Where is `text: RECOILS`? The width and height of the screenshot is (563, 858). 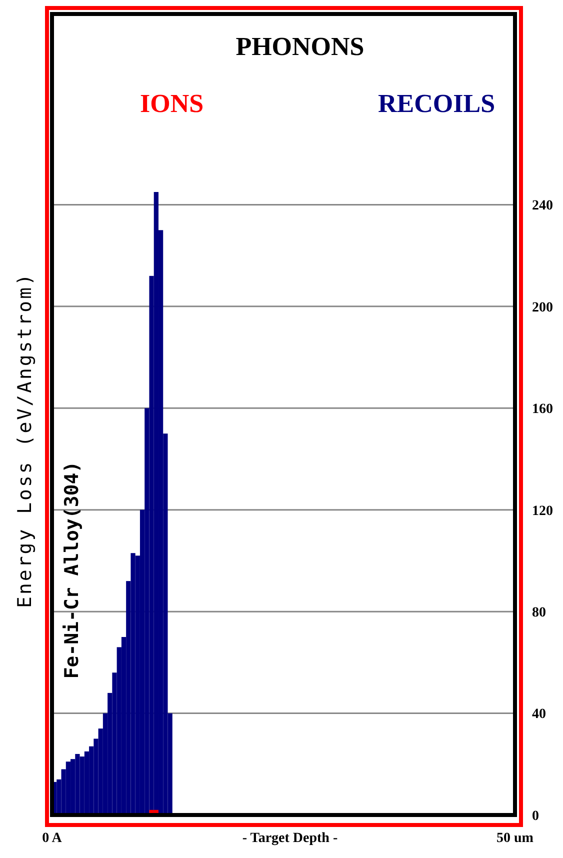 text: RECOILS is located at coordinates (437, 103).